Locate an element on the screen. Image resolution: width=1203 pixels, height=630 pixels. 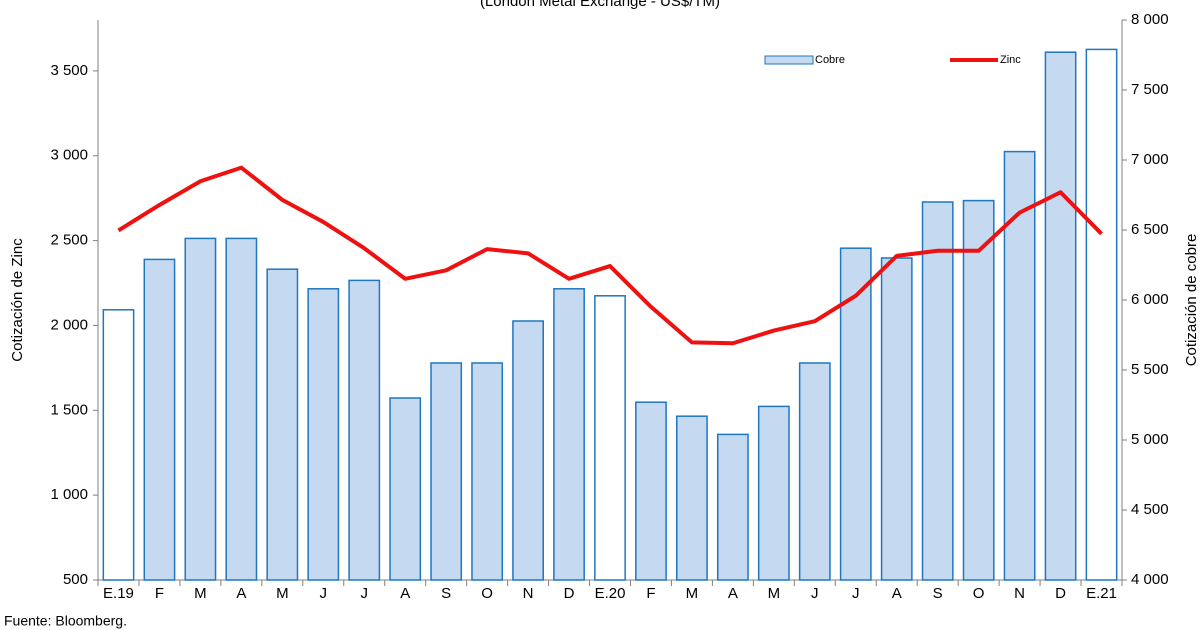
y2-tick-label: 7 000 is located at coordinates (1150, 159).